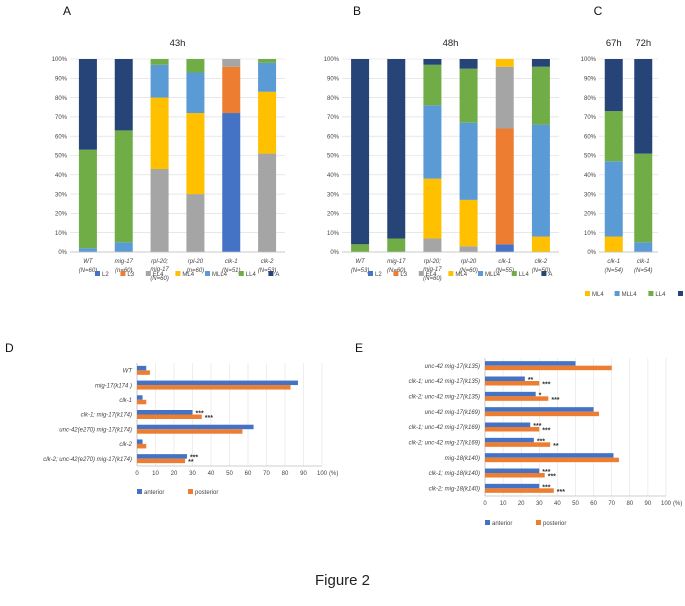 This screenshot has width=685, height=606. What do you see at coordinates (61, 80) in the screenshot?
I see `y-tick-label-A: 90%` at bounding box center [61, 80].